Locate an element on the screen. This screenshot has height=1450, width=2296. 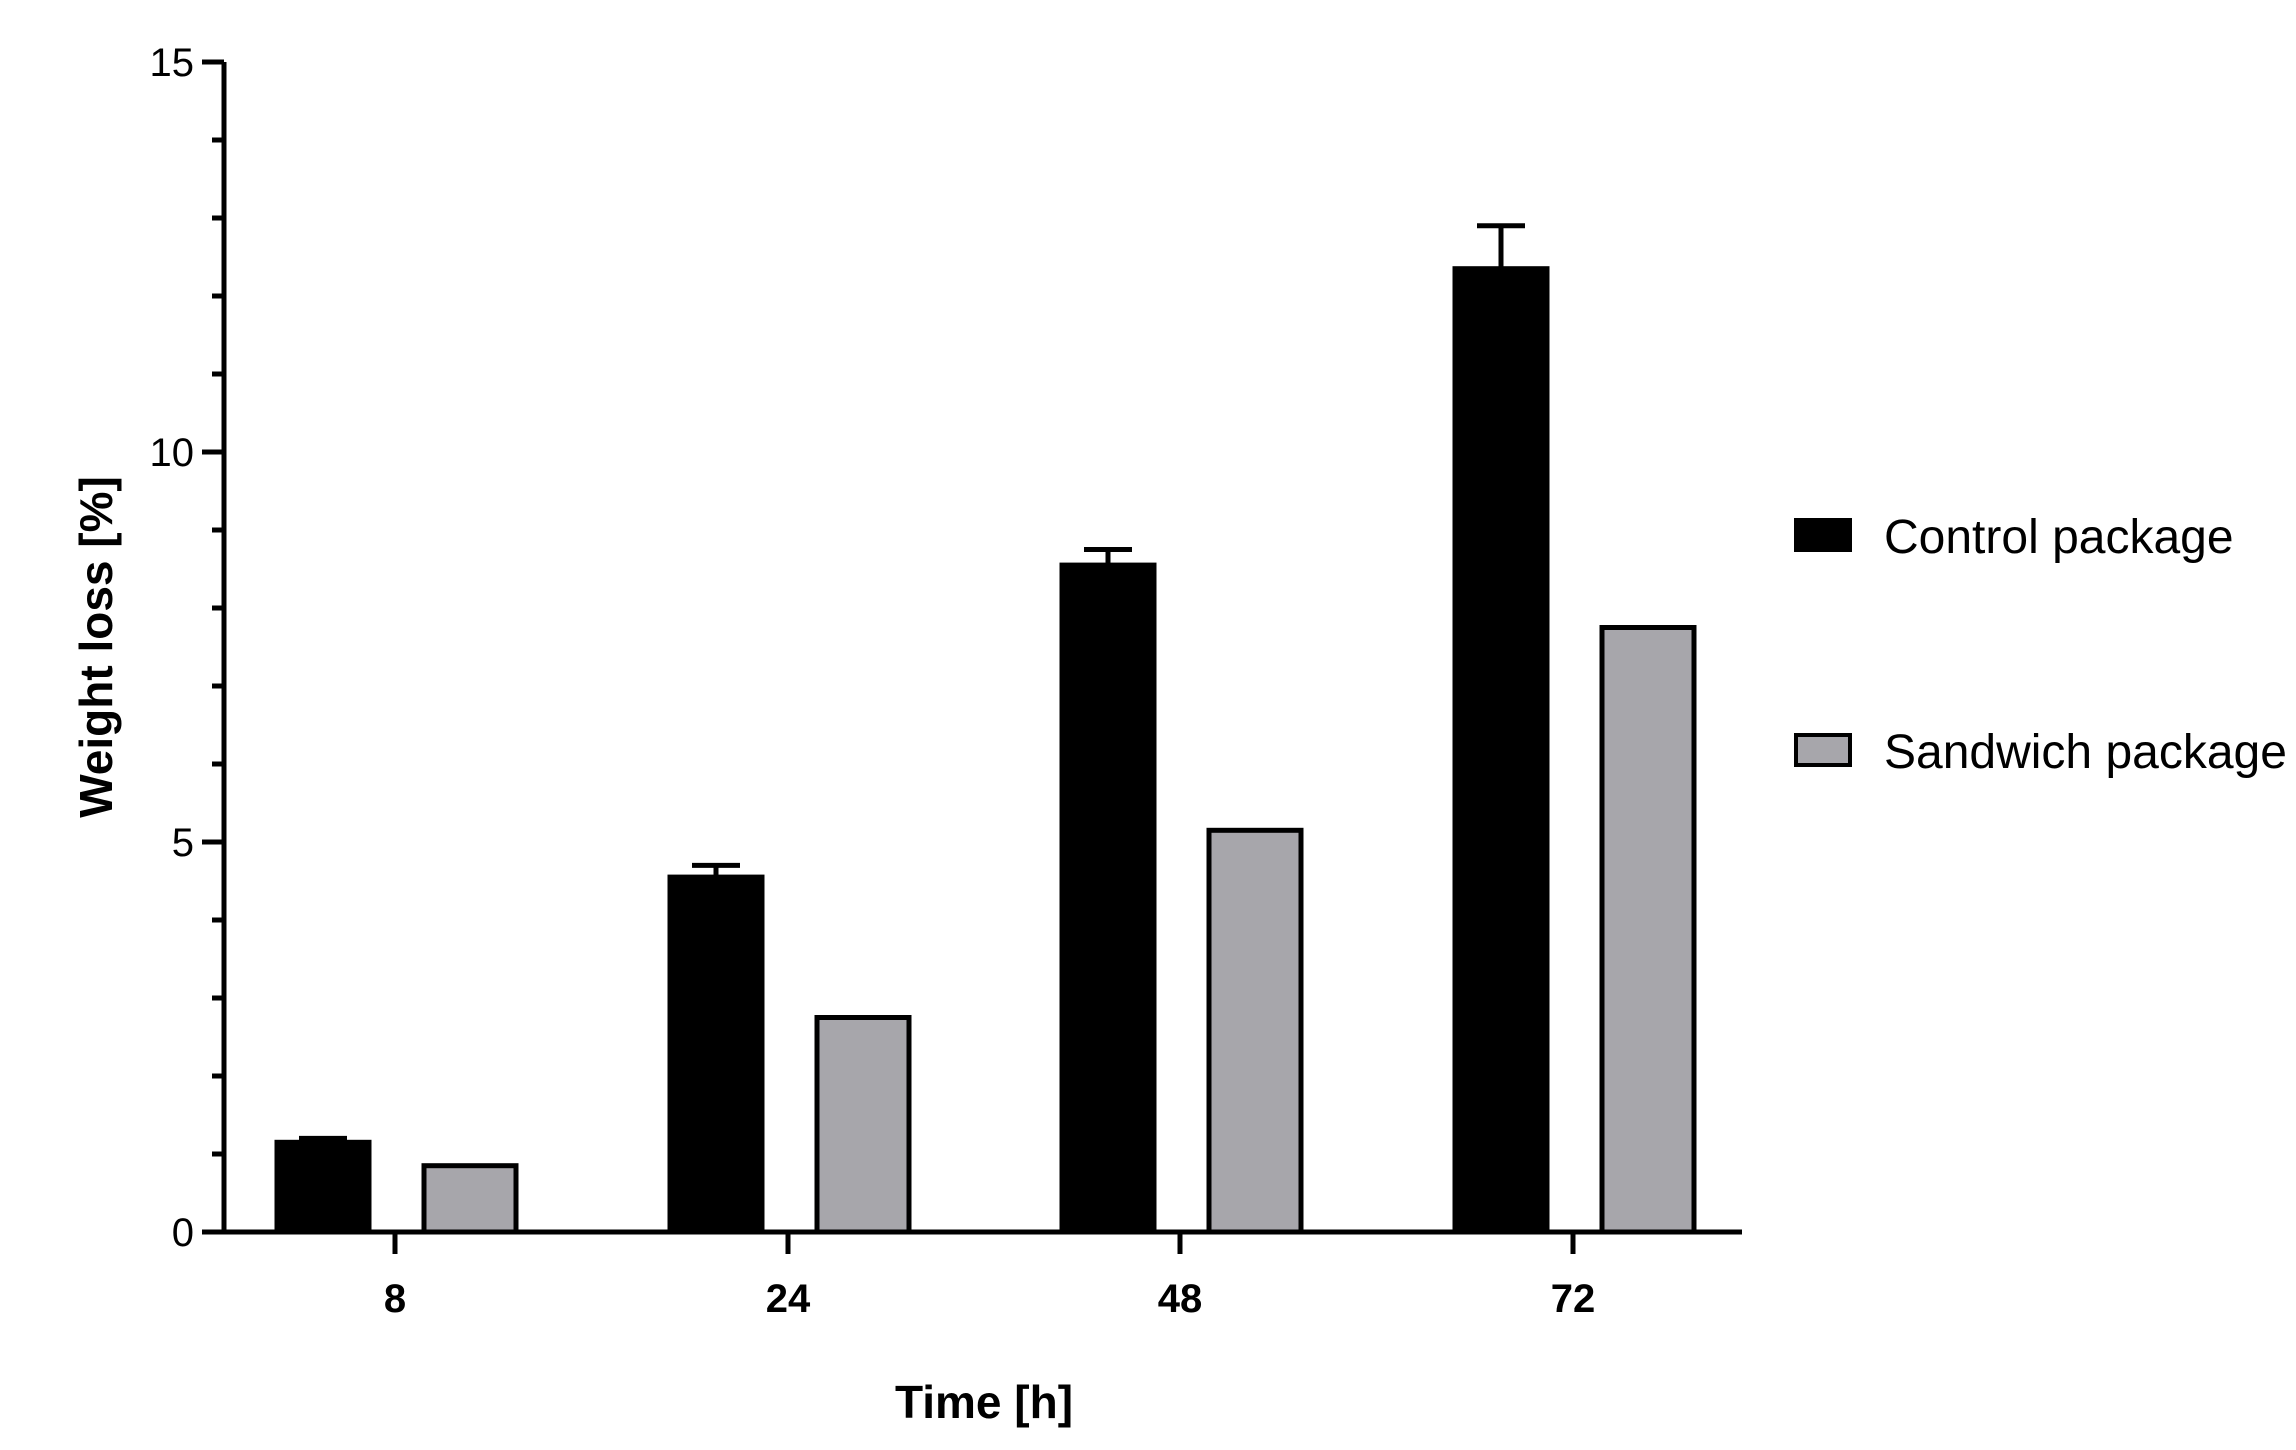
bar-series1-cat2 is located at coordinates (1255, 1031).